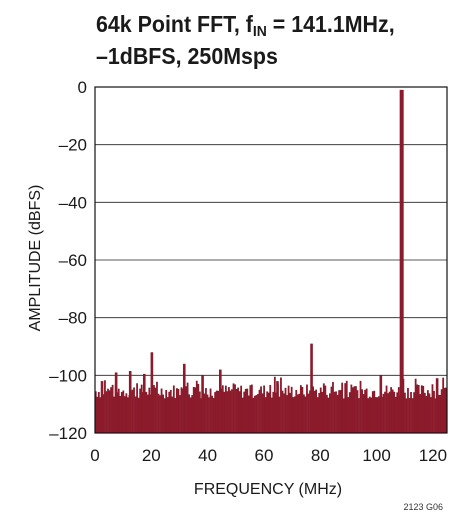 Image resolution: width=459 pixels, height=519 pixels. Describe the element at coordinates (401, 261) in the screenshot. I see `fundamental-bar` at that location.